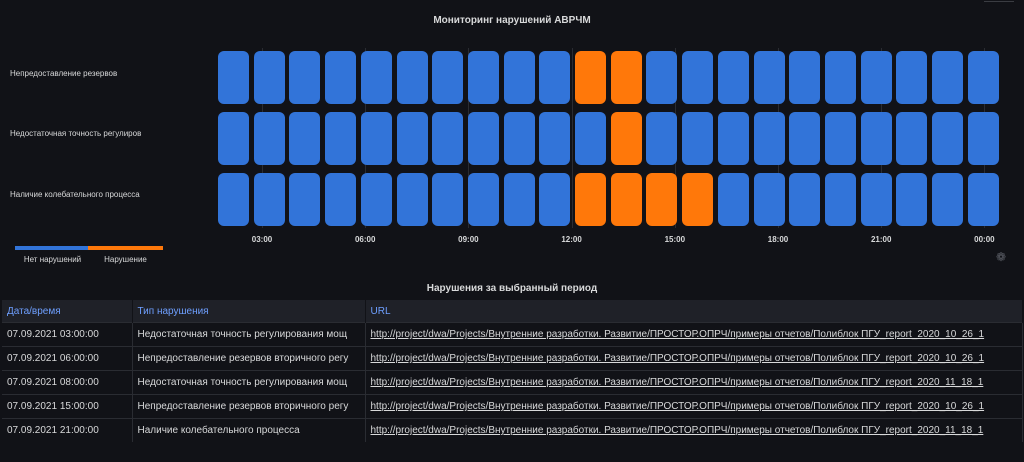 The width and height of the screenshot is (1024, 462). What do you see at coordinates (67, 406) in the screenshot?
I see `cell-datetime: 07.09.2021 15:00:00` at bounding box center [67, 406].